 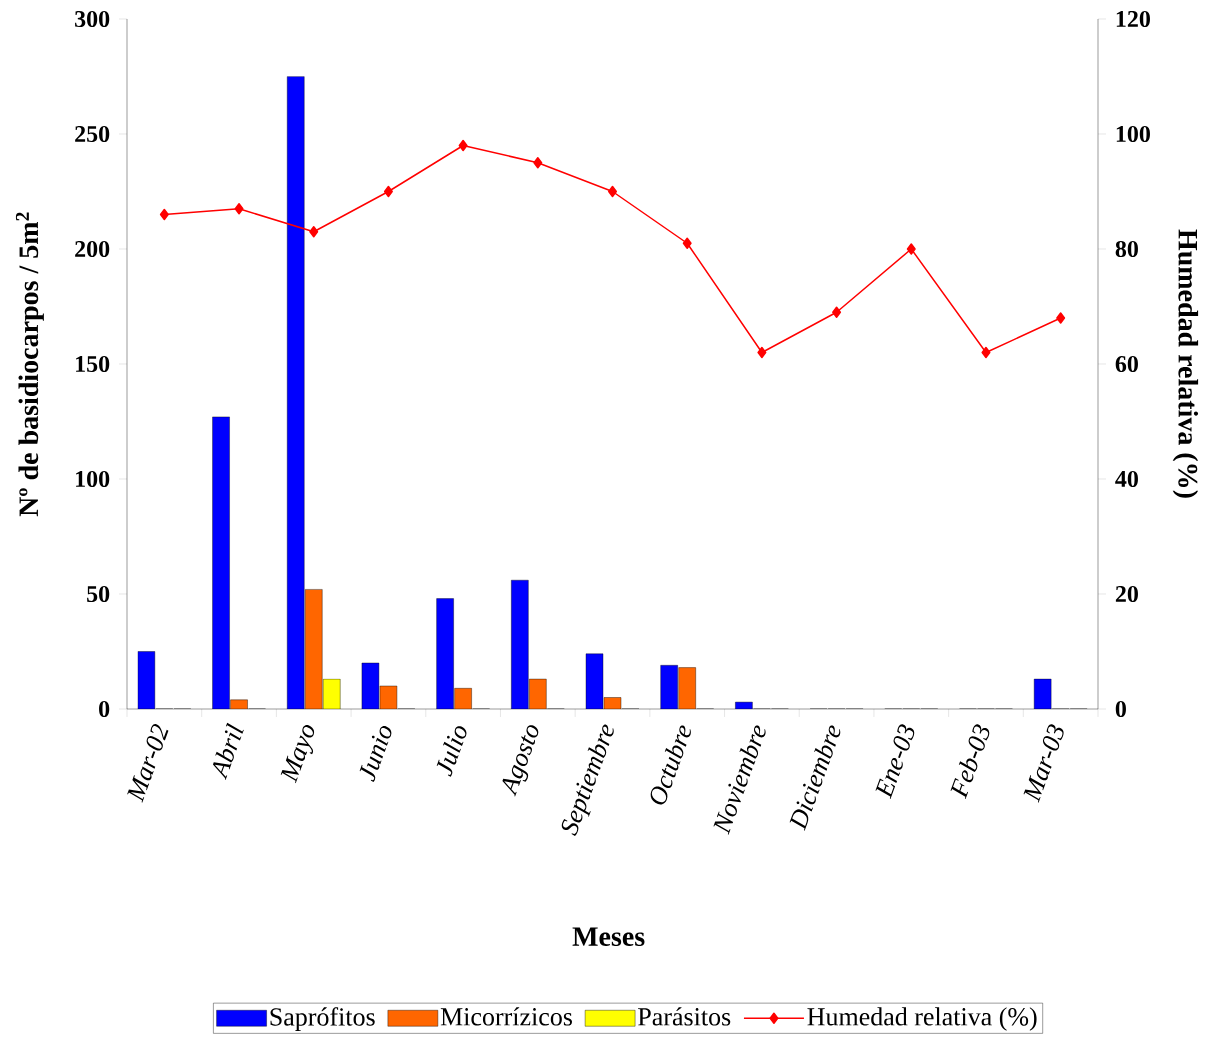 I want to click on y-tick-label: 200, so click(x=92, y=249).